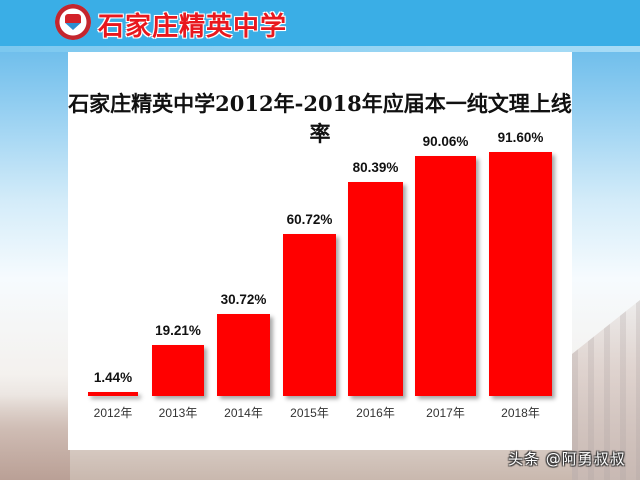 The height and width of the screenshot is (480, 640). Describe the element at coordinates (243, 413) in the screenshot. I see `x-axis-label: 2014年` at that location.